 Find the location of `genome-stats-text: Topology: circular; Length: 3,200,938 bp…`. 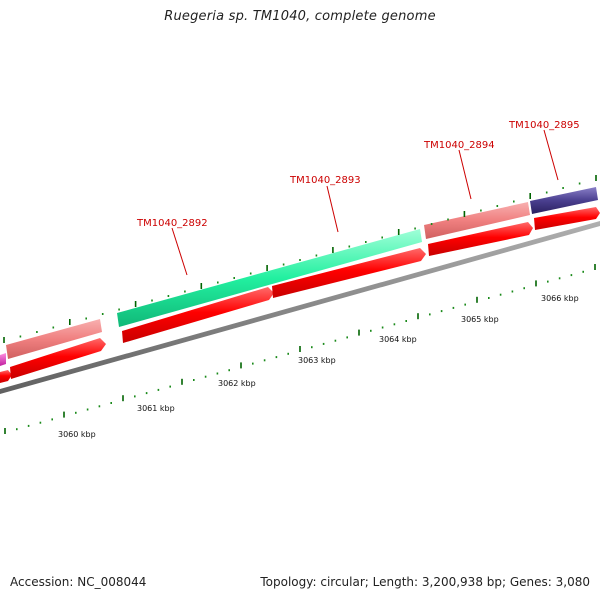

genome-stats-text: Topology: circular; Length: 3,200,938 bp… is located at coordinates (425, 582).